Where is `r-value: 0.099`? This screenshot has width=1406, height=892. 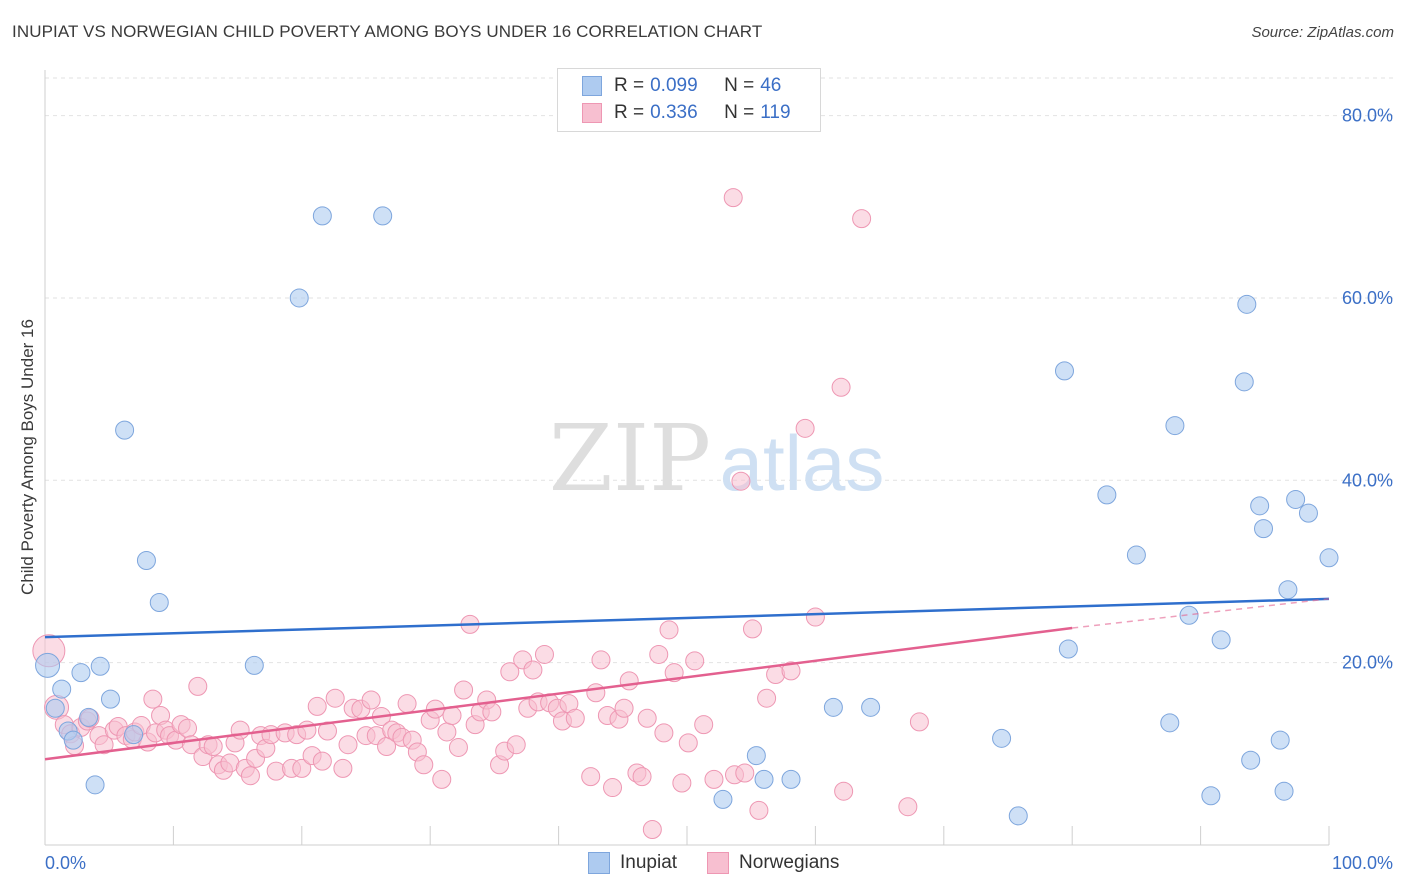 r-value: 0.099 is located at coordinates (674, 85).